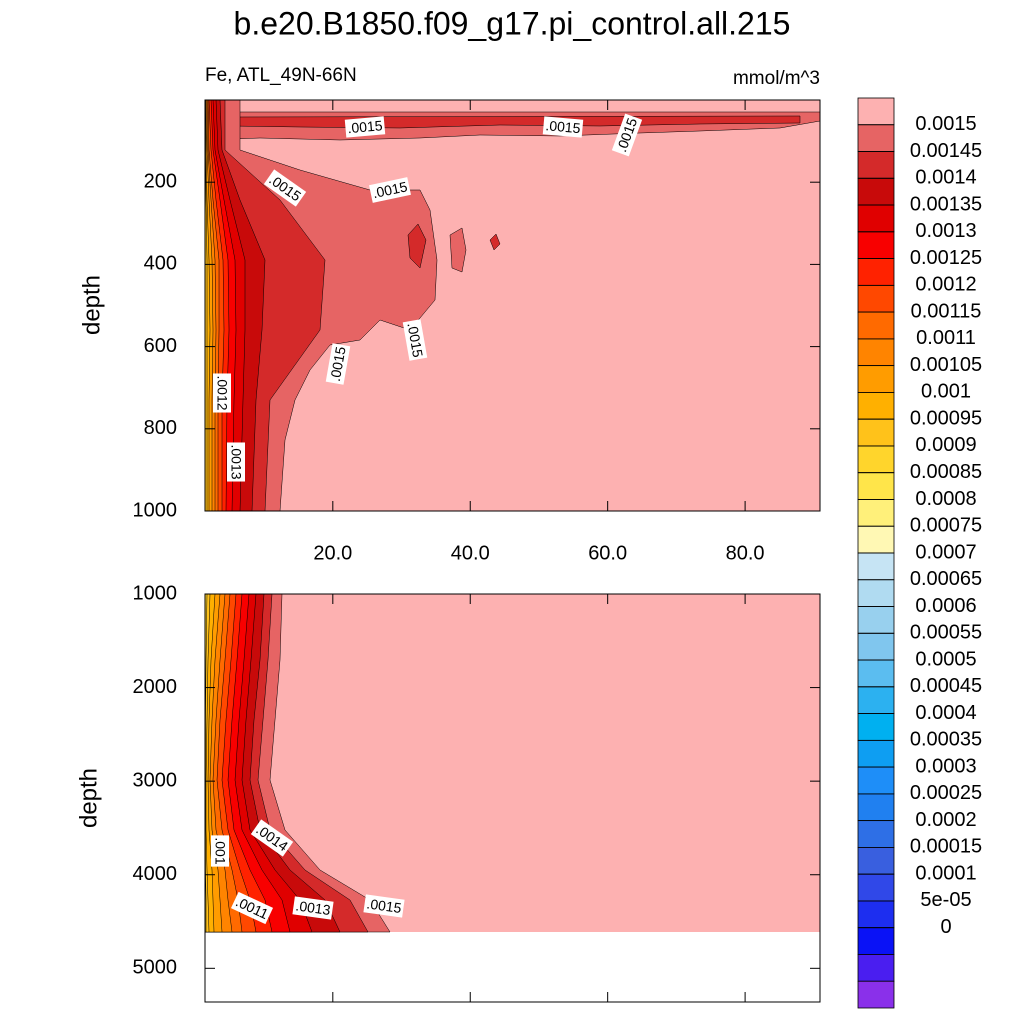 The image size is (1024, 1024). What do you see at coordinates (946, 365) in the screenshot?
I see `colorbar-label: 0.00105` at bounding box center [946, 365].